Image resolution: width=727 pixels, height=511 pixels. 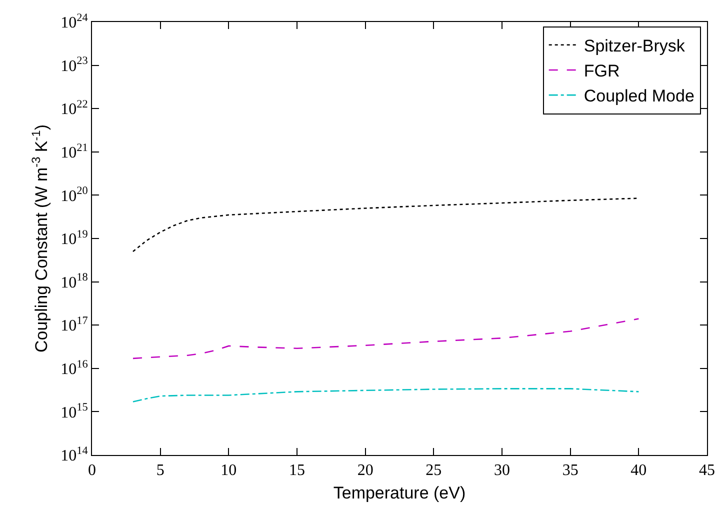 What do you see at coordinates (74, 324) in the screenshot?
I see `y-tick-label: 10$^{17}$` at bounding box center [74, 324].